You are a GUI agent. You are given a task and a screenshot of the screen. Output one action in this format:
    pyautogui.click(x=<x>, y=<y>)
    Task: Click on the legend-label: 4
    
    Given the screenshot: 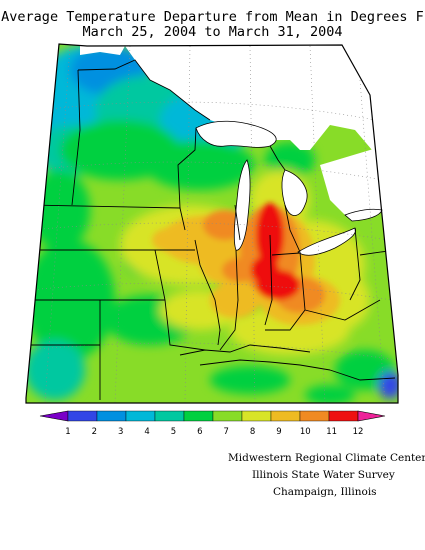 What is the action you would take?
    pyautogui.click(x=146, y=432)
    